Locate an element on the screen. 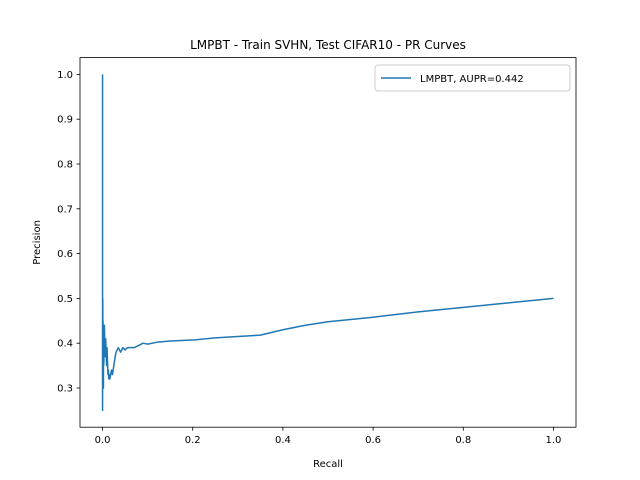  y-axis-ticks: 0.3 0.4 0.5 0.6 0.7 0.8 0.9 1.0 is located at coordinates (68, 232).